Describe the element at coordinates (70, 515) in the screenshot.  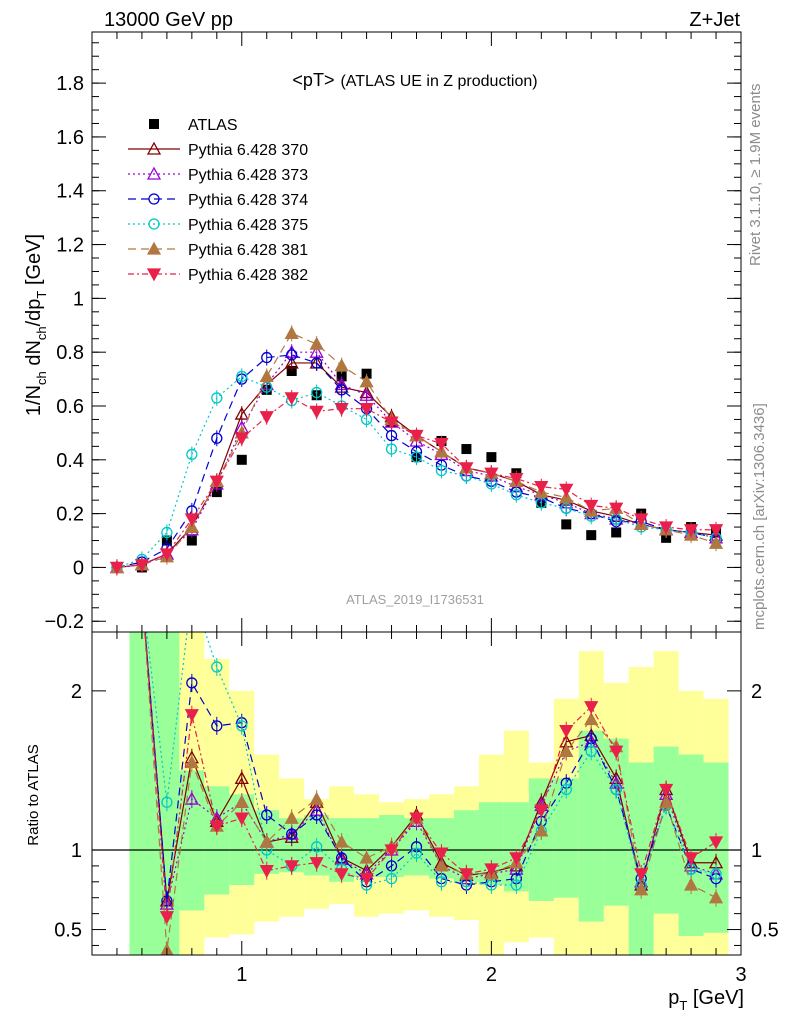
I see `y-tick-label: 0.2` at that location.